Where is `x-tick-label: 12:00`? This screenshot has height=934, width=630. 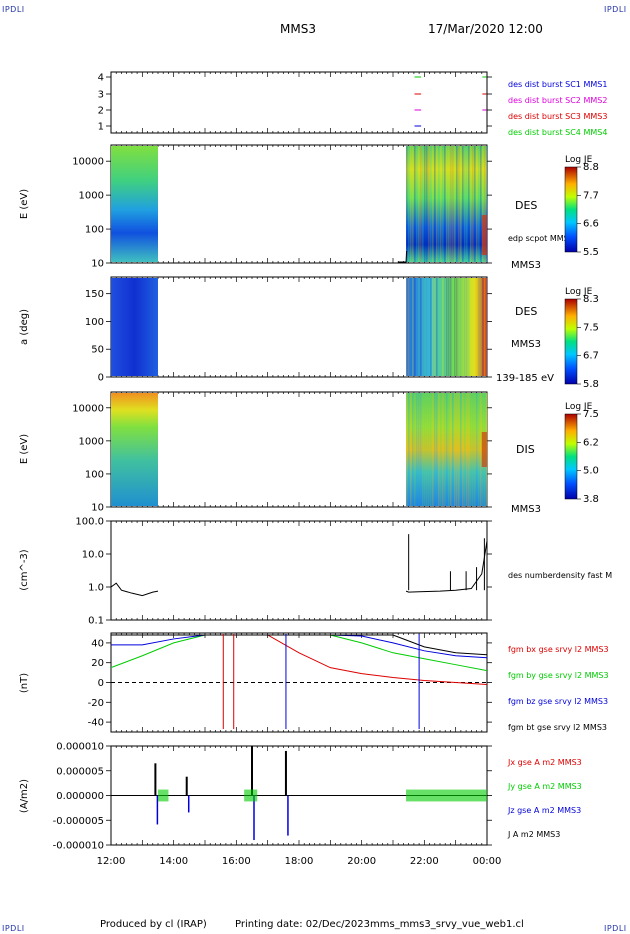 x-tick-label: 12:00 is located at coordinates (111, 861).